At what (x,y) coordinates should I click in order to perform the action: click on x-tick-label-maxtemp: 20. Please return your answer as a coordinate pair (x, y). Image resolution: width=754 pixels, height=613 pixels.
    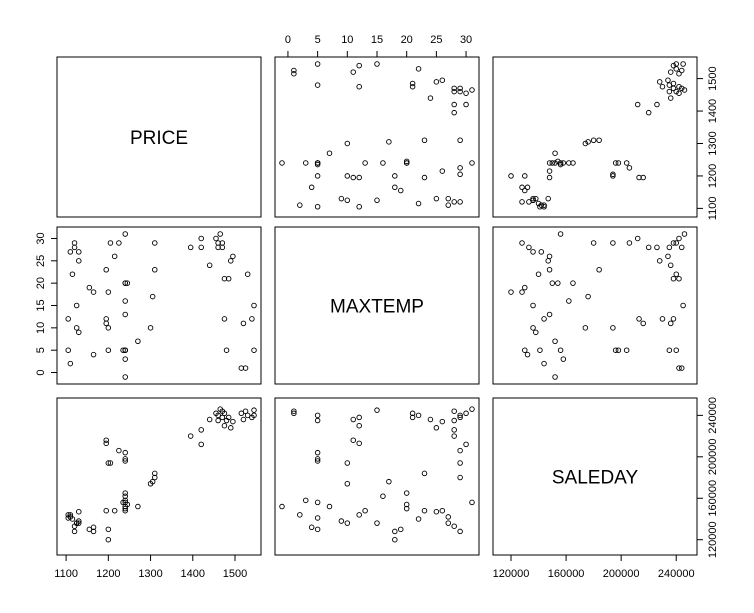
    Looking at the image, I should click on (407, 40).